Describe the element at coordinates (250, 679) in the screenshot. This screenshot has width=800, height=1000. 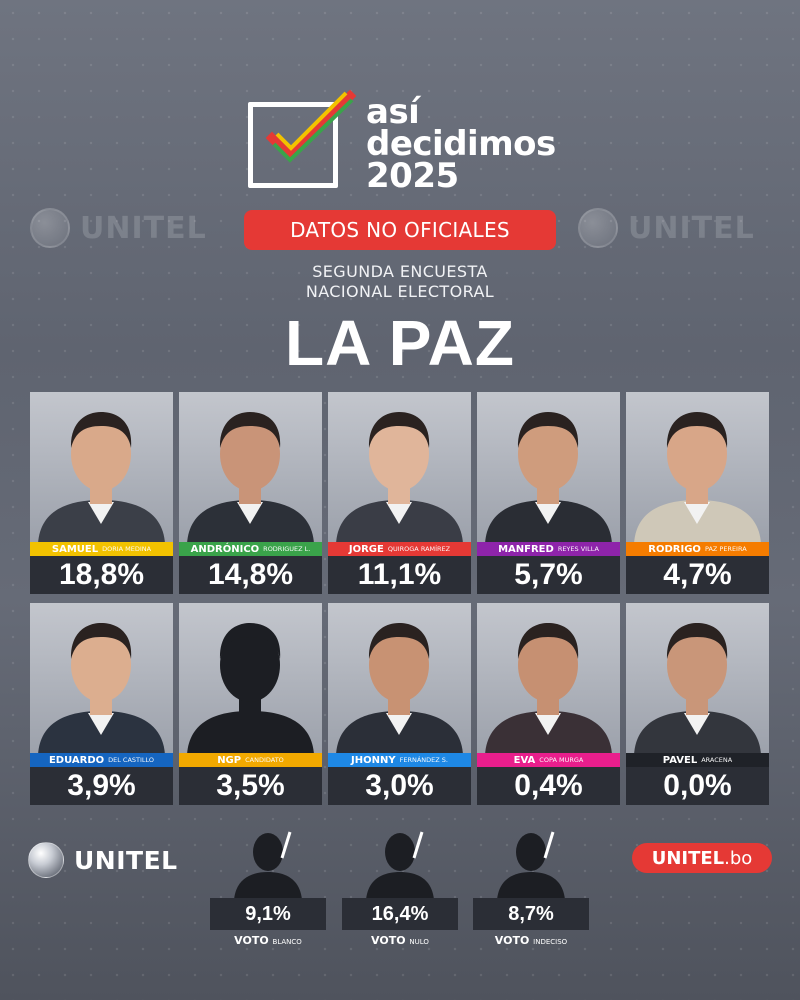
I see `candidate-silhouette-icon` at that location.